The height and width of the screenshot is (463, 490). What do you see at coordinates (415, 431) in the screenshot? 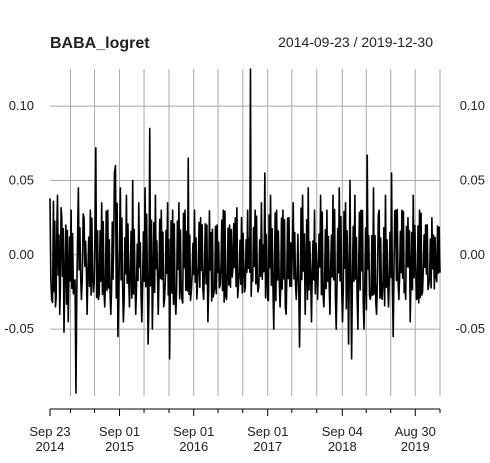
I see `x-tick-label-date: Aug 30` at bounding box center [415, 431].